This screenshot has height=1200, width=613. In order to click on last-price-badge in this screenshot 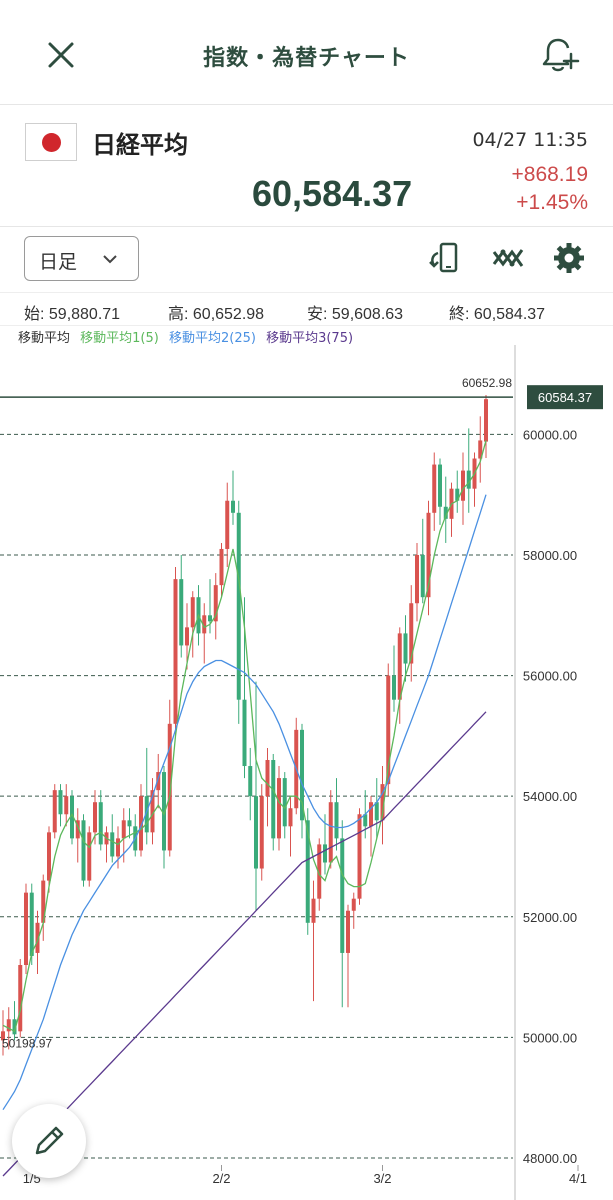, I will do `click(565, 397)`.